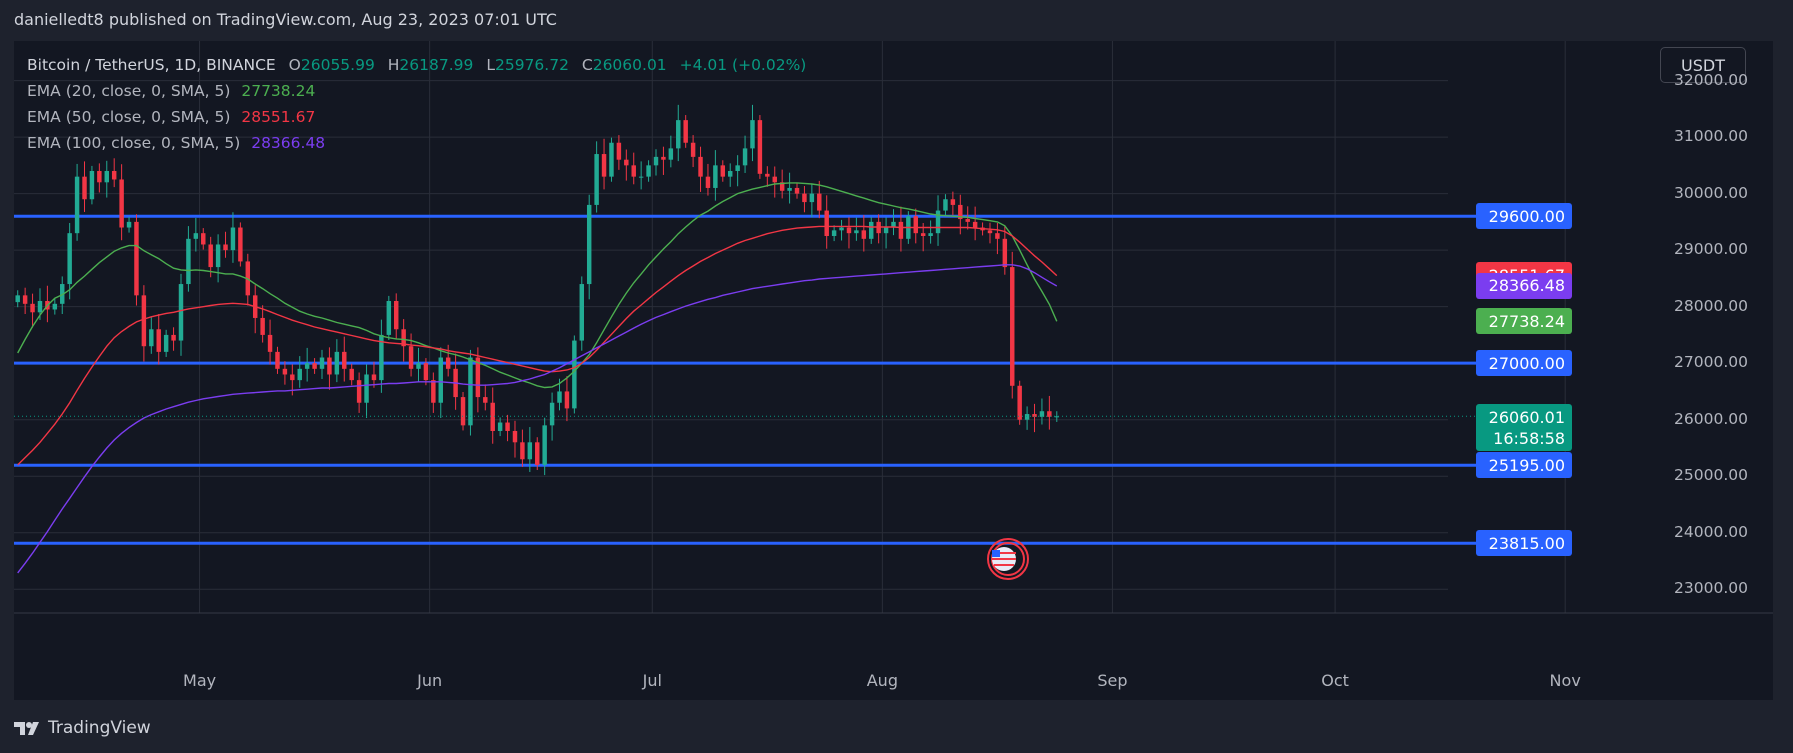  What do you see at coordinates (1703, 65) in the screenshot?
I see `currency-button: USDT` at bounding box center [1703, 65].